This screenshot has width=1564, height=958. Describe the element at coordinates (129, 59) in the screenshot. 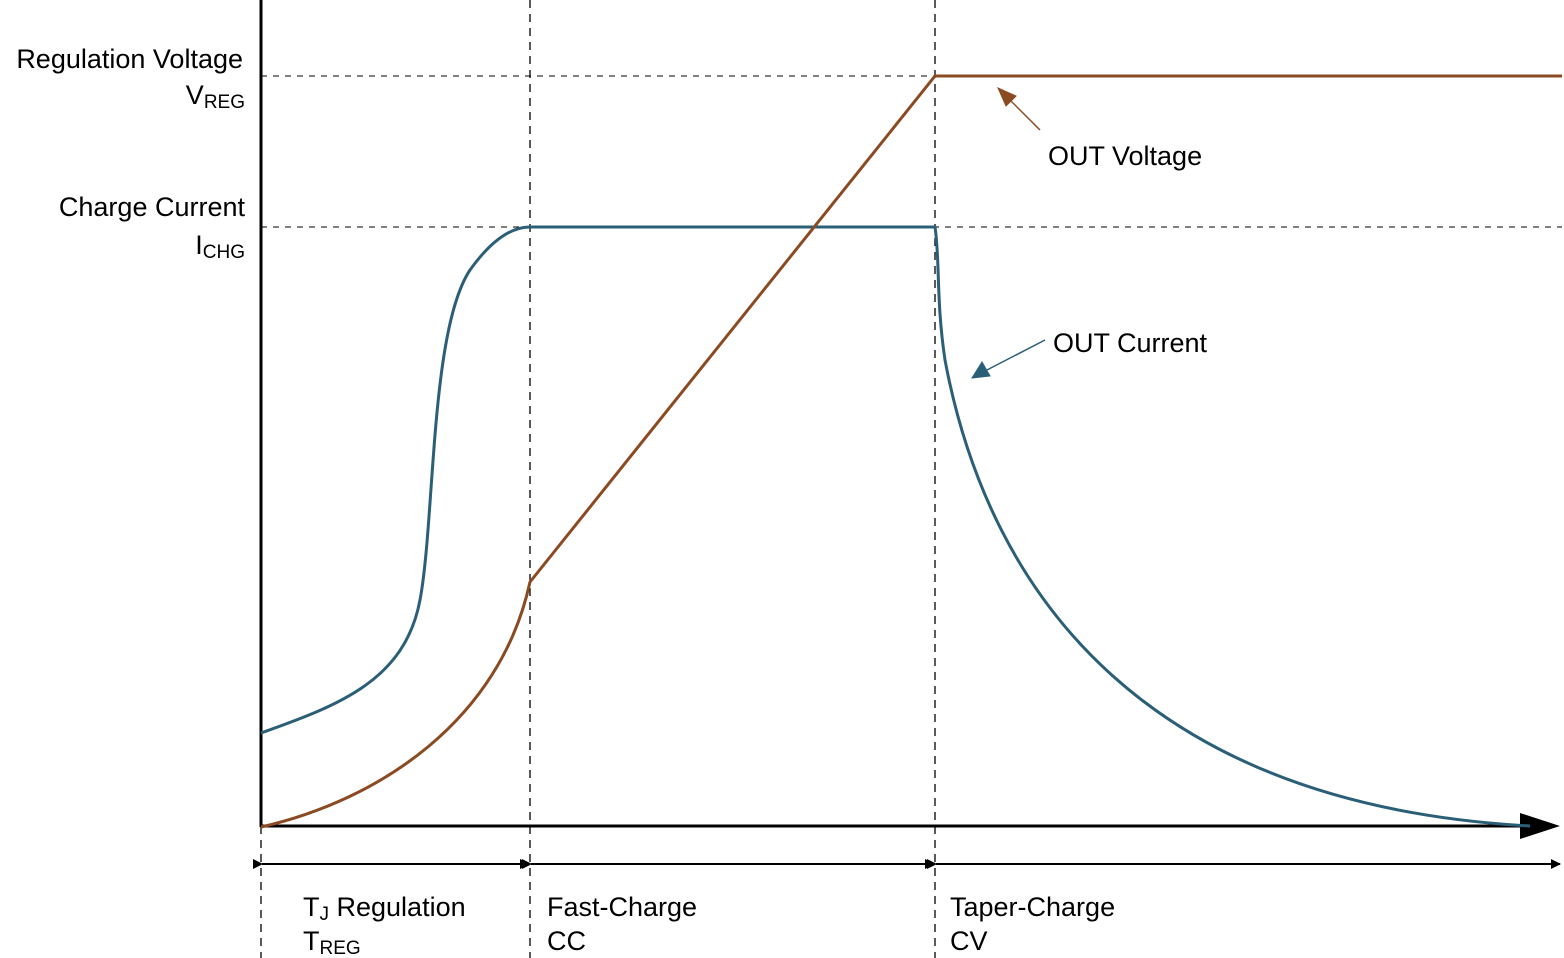

I see `regulation-voltage-label: Regulation Voltage` at that location.